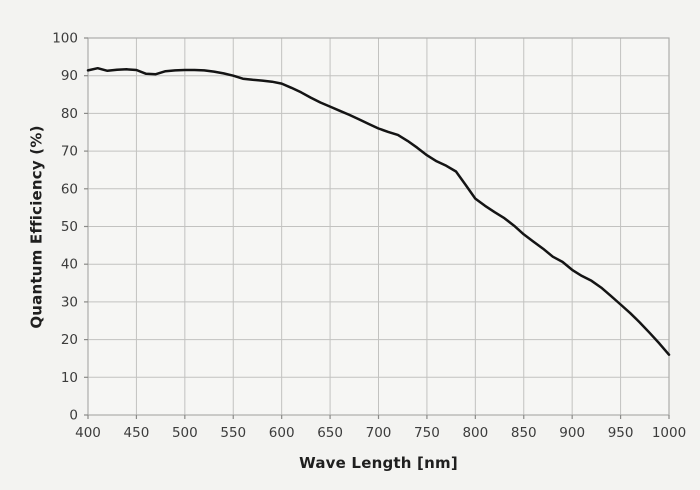  What do you see at coordinates (137, 433) in the screenshot?
I see `x-tick-label: 450` at bounding box center [137, 433].